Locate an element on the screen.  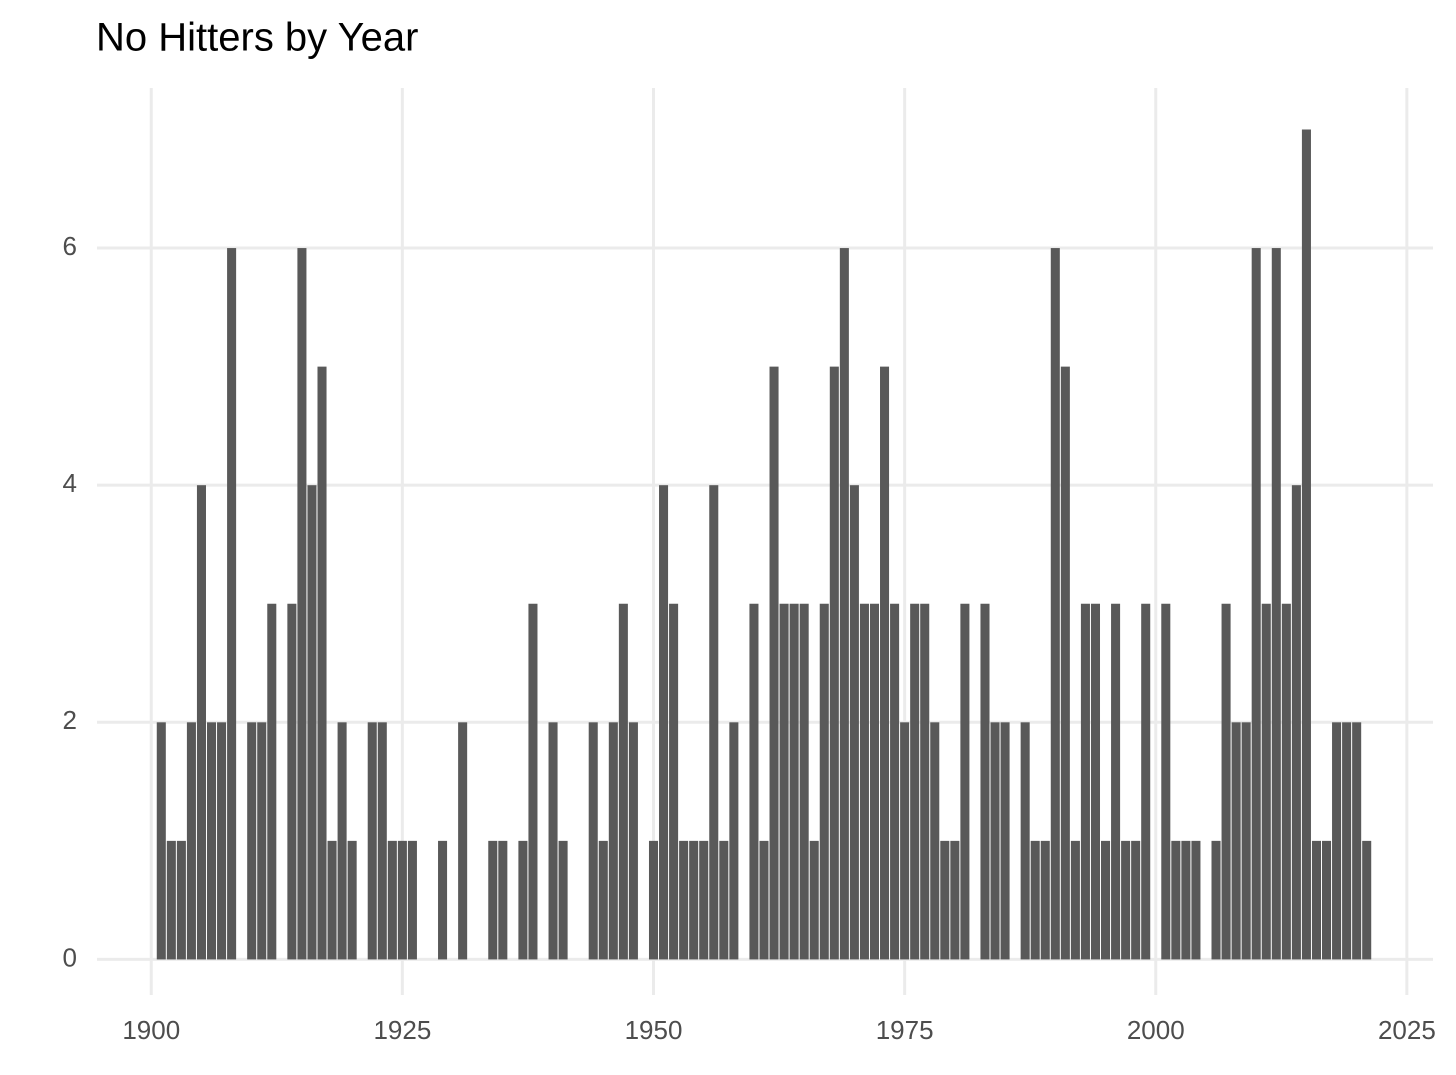
x-tick-label: 2025 is located at coordinates (1407, 1030).